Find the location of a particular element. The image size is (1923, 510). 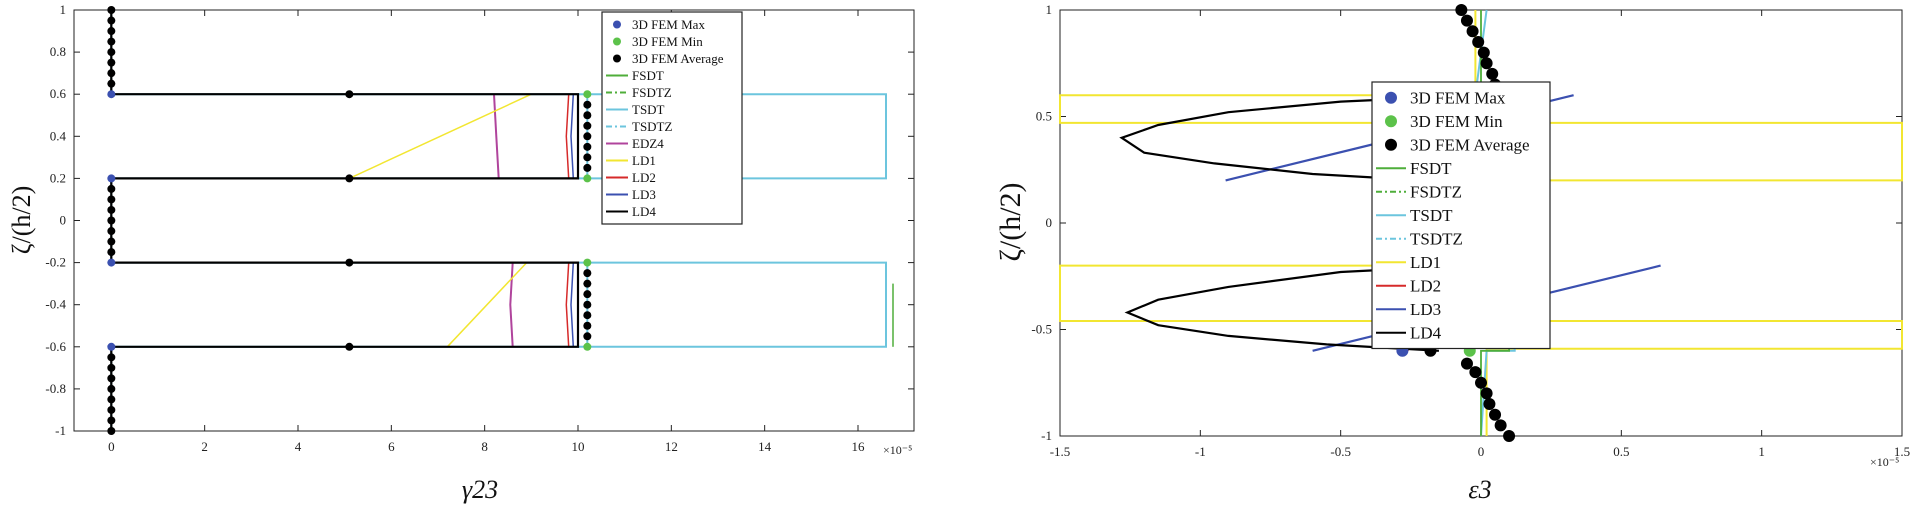

left-x-tick-label: 12 is located at coordinates (671, 446).